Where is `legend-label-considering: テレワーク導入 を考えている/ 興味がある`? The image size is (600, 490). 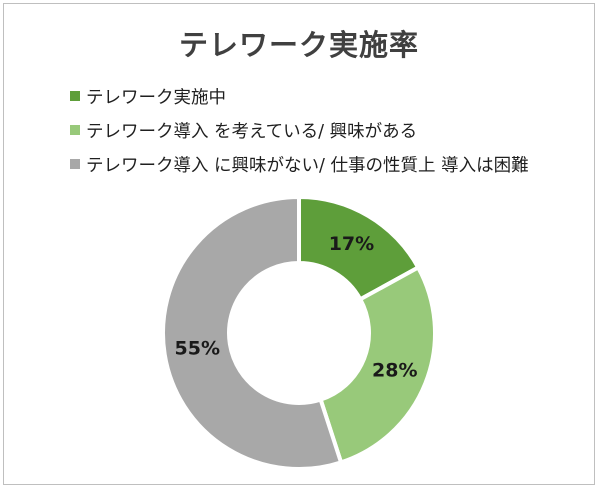 legend-label-considering: テレワーク導入 を考えている/ 興味がある is located at coordinates (252, 131).